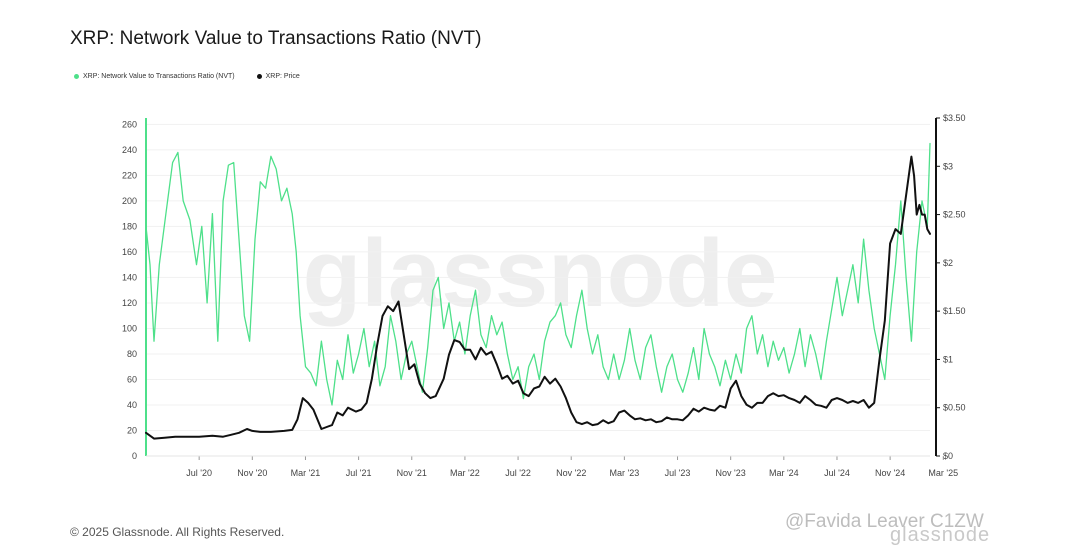  I want to click on x-tick-label: Mar '25, so click(943, 473).